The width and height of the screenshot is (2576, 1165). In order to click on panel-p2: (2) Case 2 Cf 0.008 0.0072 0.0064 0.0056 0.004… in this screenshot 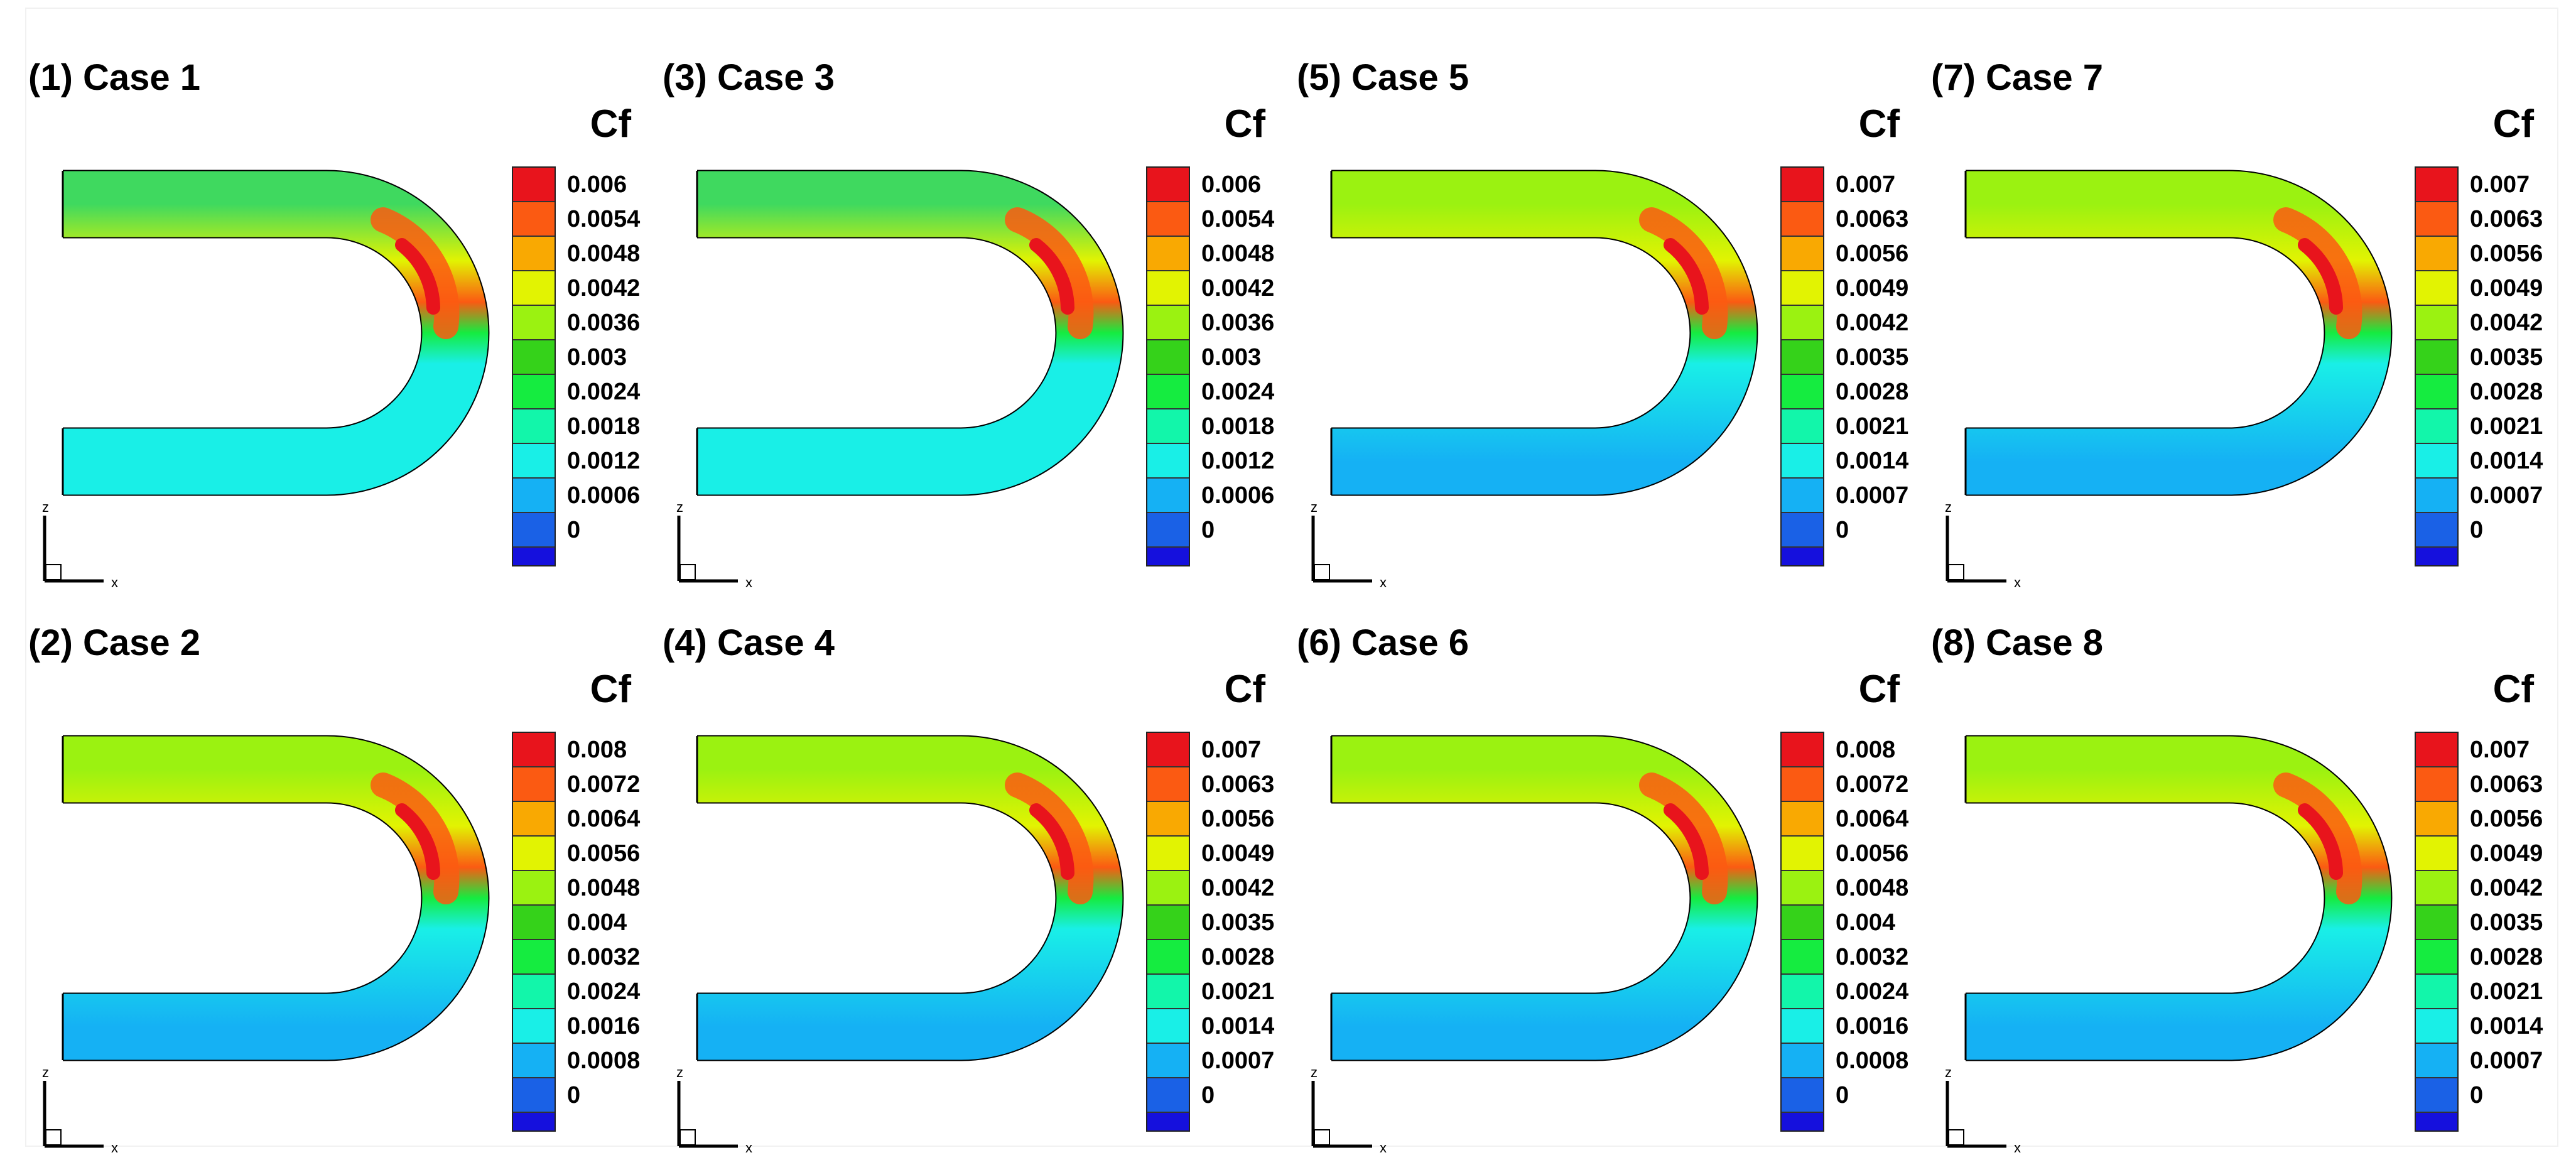, I will do `click(325, 876)`.